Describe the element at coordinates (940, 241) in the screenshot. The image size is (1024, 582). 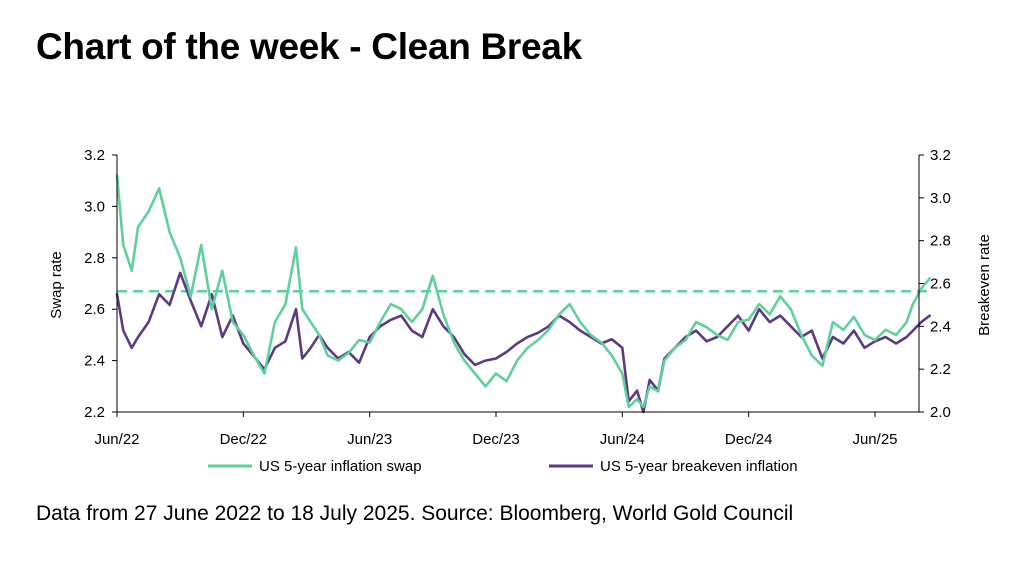
I see `right-tick-label: 2.8` at that location.